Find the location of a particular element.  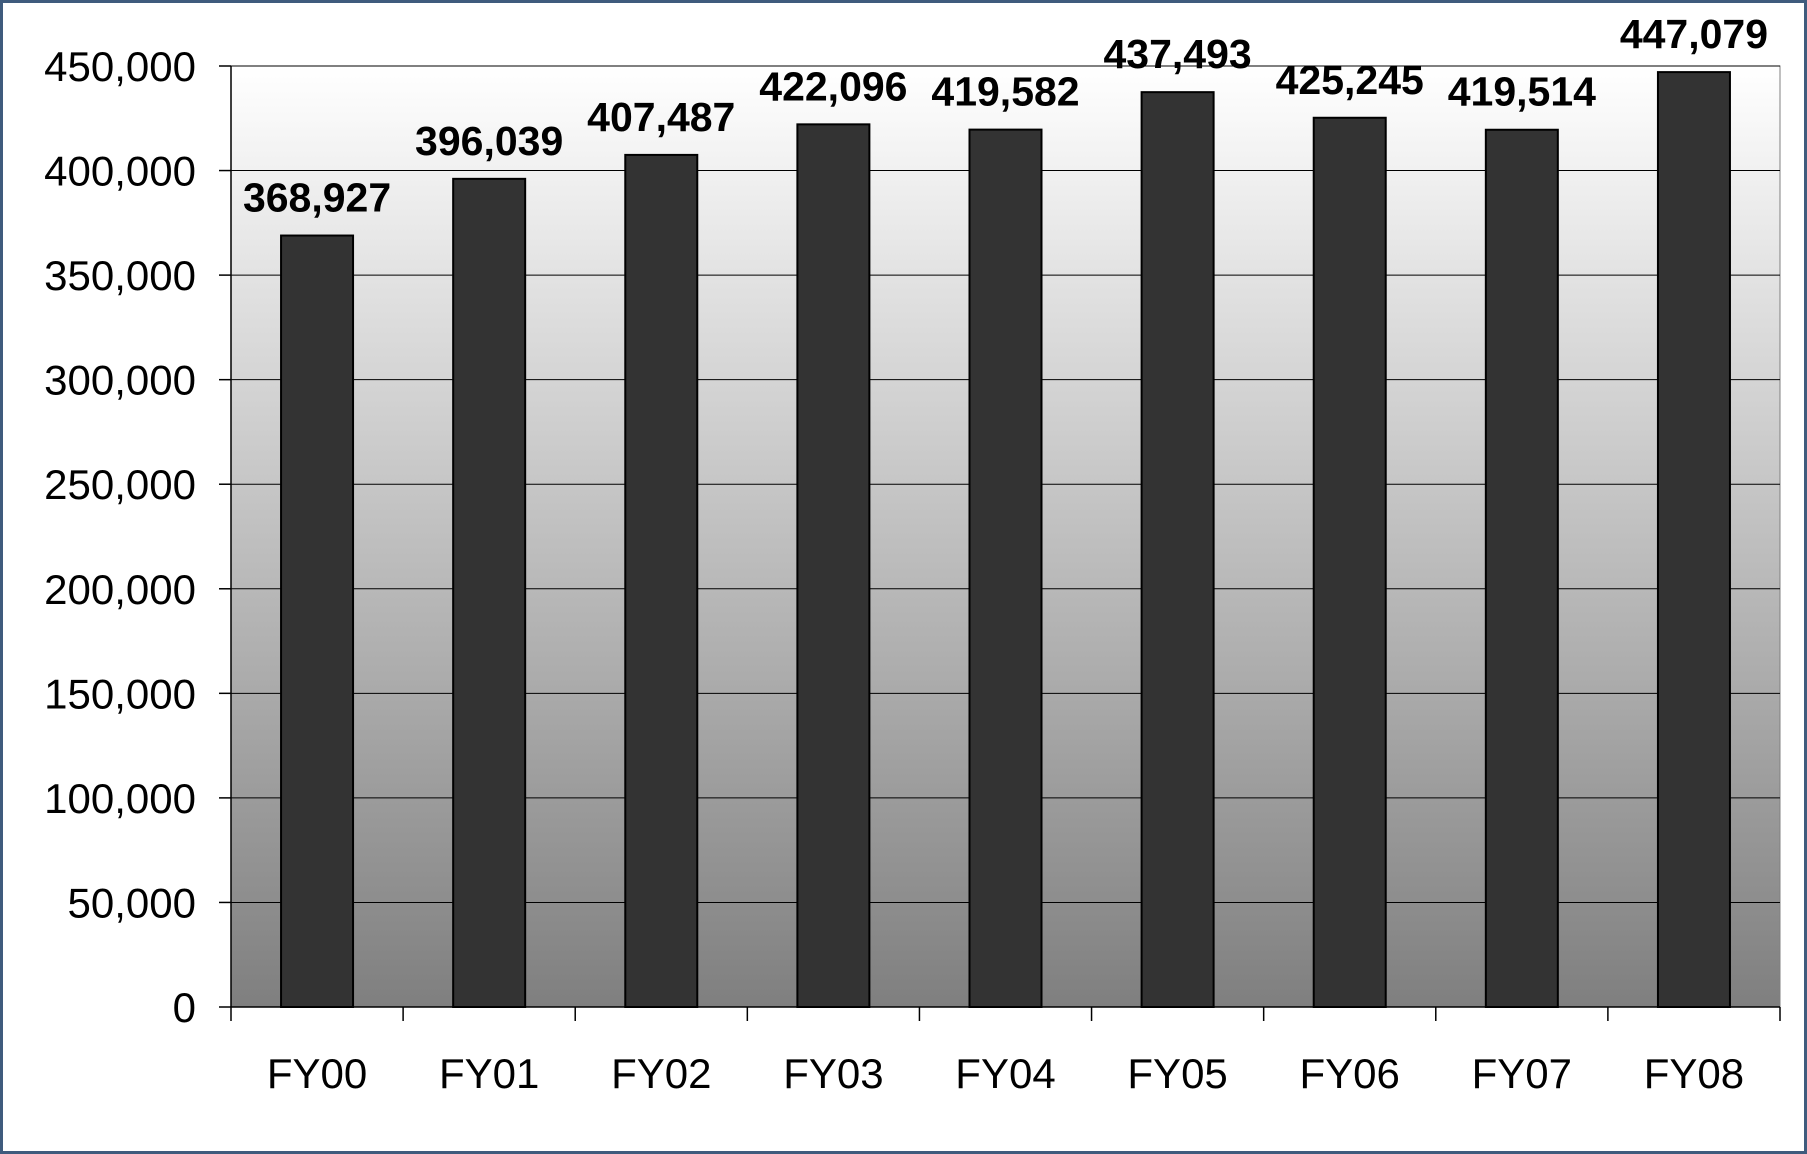

y-tick-label: 150,000 is located at coordinates (120, 693).